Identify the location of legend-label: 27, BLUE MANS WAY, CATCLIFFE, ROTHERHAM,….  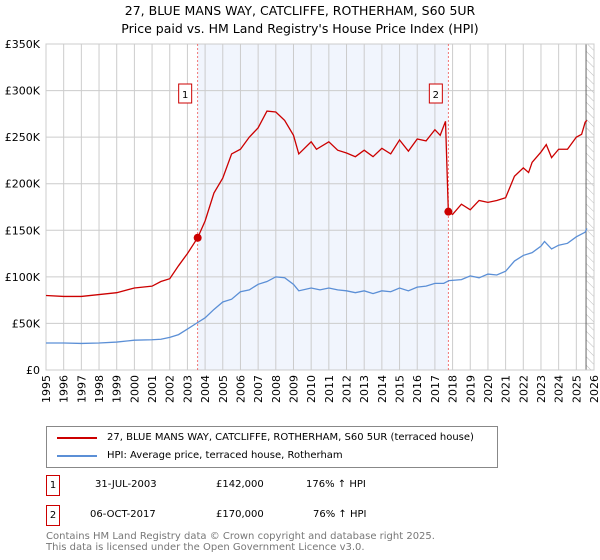
(290, 437).